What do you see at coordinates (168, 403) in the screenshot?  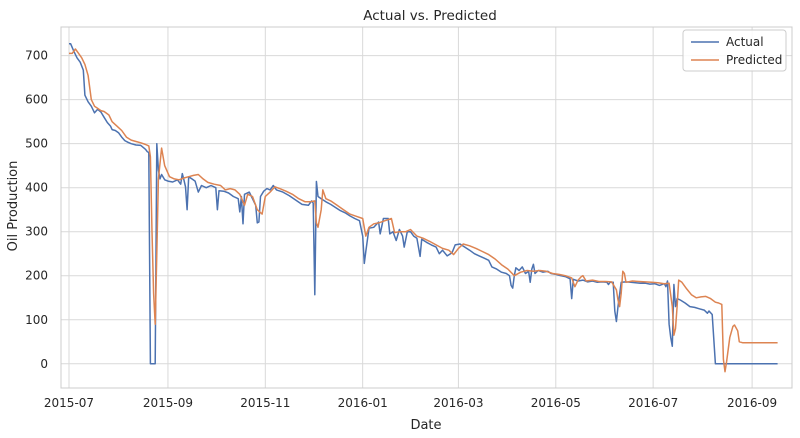 I see `x-tick-label: 2015-09` at bounding box center [168, 403].